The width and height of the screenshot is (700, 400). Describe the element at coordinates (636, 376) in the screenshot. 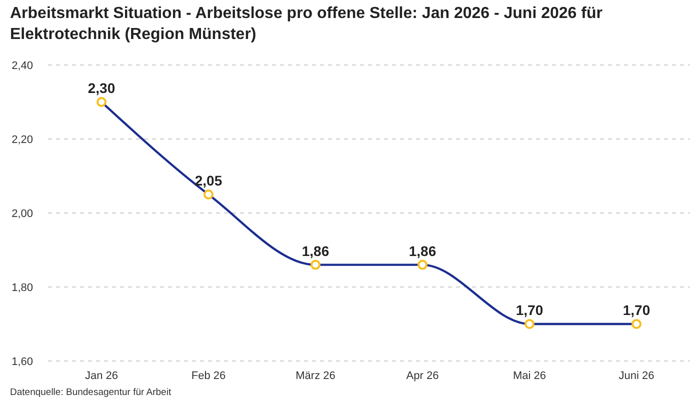

I see `x-tick-label: Juni 26` at that location.